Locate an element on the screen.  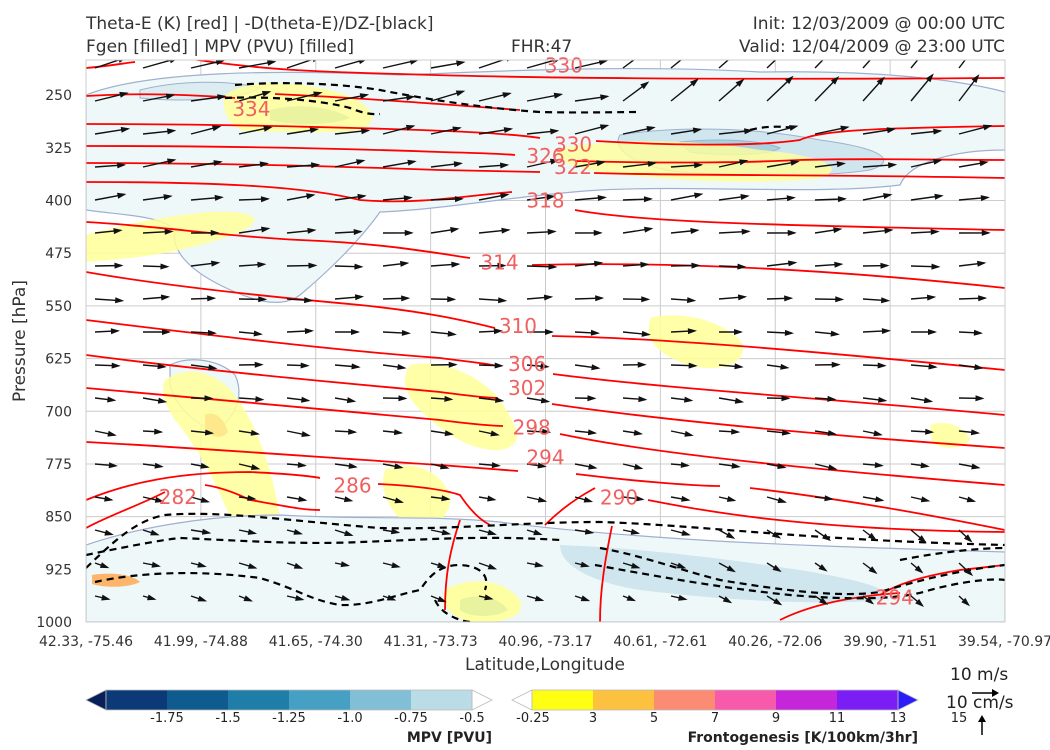
fgen-fill-center is located at coordinates (460, 407).